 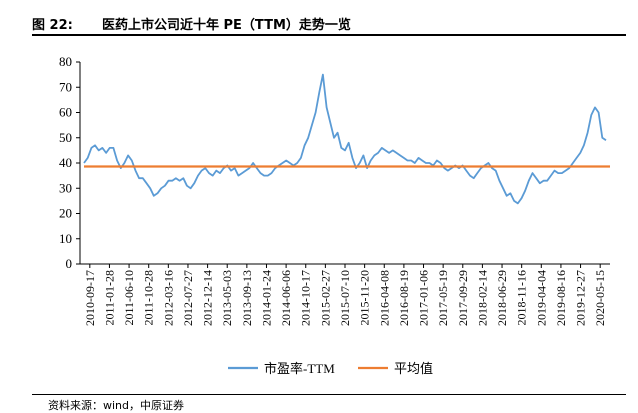 What do you see at coordinates (325, 298) in the screenshot?
I see `x-tick-label: 2015-02-27` at bounding box center [325, 298].